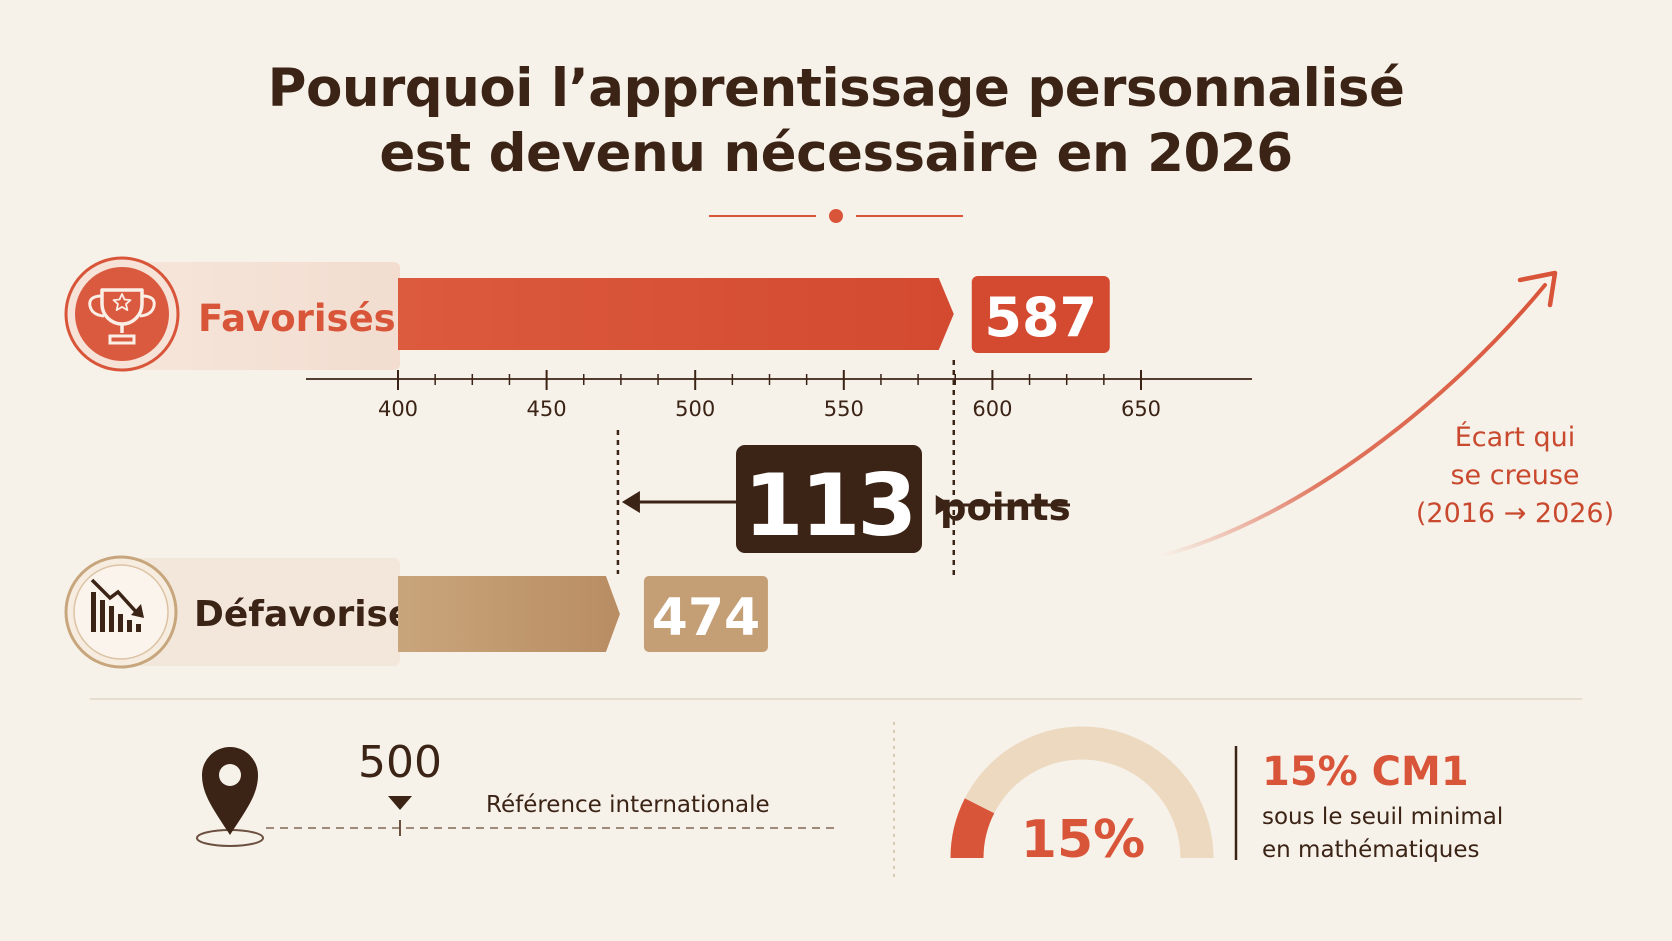  Describe the element at coordinates (630, 502) in the screenshot. I see `gap-arrowhead-left` at that location.